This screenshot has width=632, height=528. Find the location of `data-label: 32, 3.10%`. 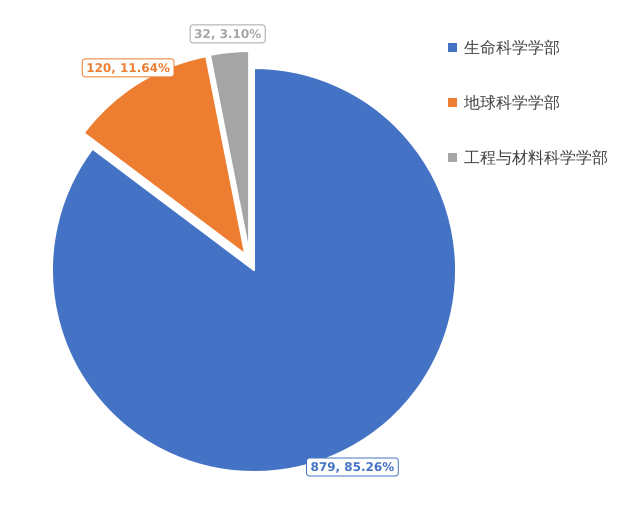

data-label: 32, 3.10% is located at coordinates (228, 33).